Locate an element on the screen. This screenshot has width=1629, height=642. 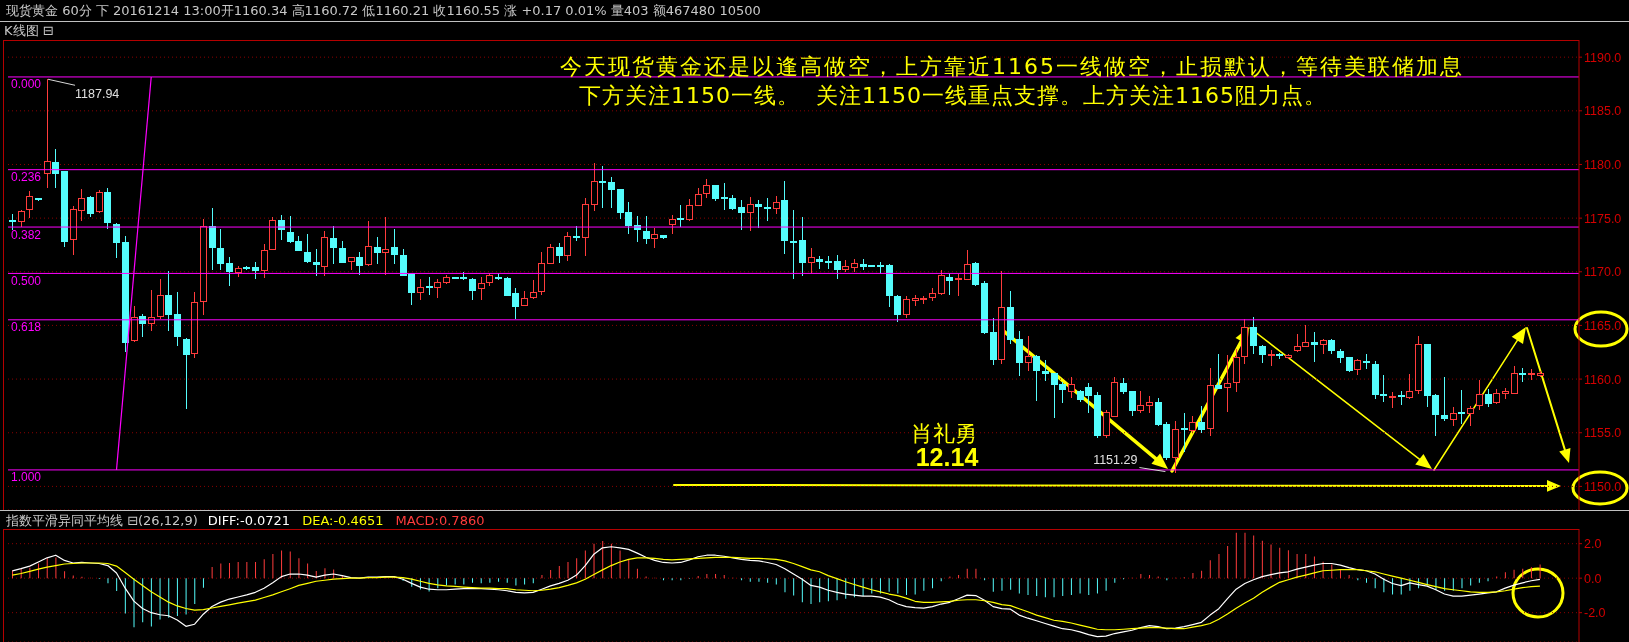
text: DIFF:-0.0721 is located at coordinates (249, 520).